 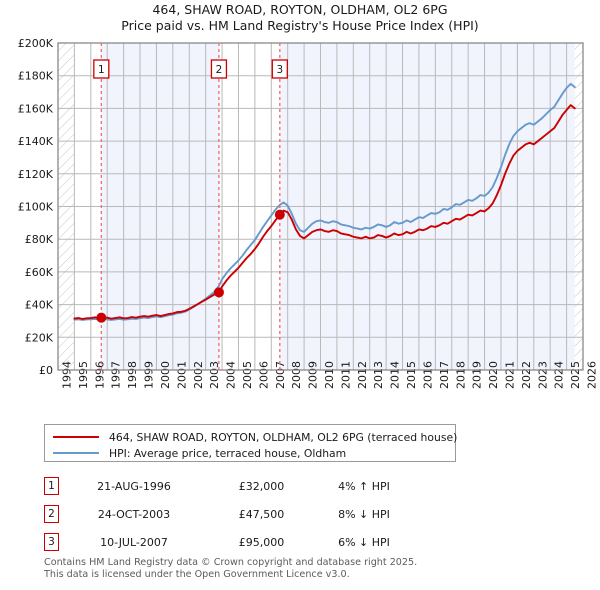 What do you see at coordinates (214, 375) in the screenshot?
I see `x-axis-tick-label: 2003` at bounding box center [214, 375].